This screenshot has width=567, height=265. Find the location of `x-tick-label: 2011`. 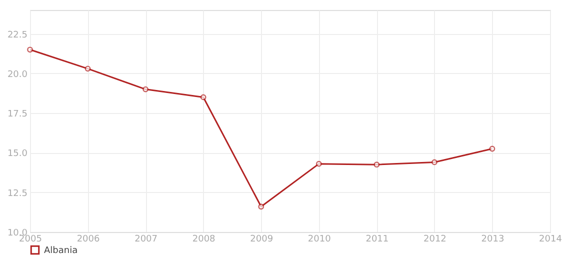

x-tick-label: 2011 is located at coordinates (377, 239).